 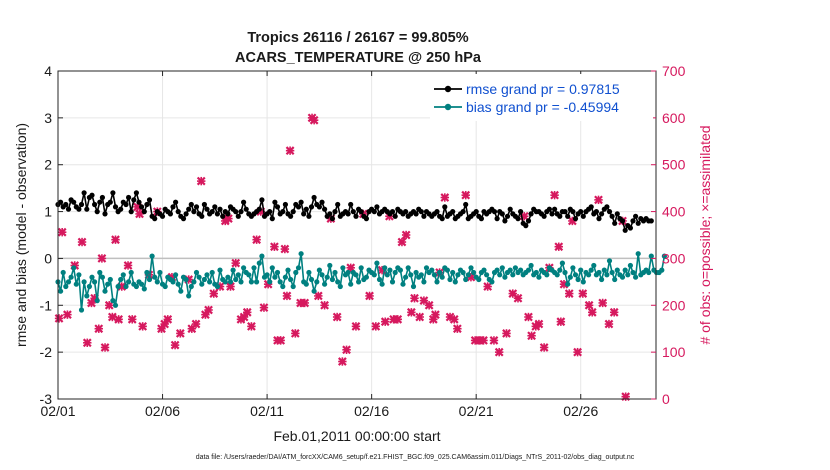 What do you see at coordinates (57, 411) in the screenshot?
I see `x-tick-label: 02/01` at bounding box center [57, 411].